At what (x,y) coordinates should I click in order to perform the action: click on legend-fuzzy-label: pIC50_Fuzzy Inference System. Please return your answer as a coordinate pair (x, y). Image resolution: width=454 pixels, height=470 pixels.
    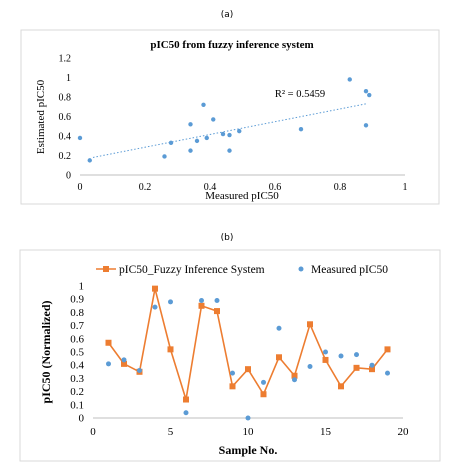
    Looking at the image, I should click on (192, 270).